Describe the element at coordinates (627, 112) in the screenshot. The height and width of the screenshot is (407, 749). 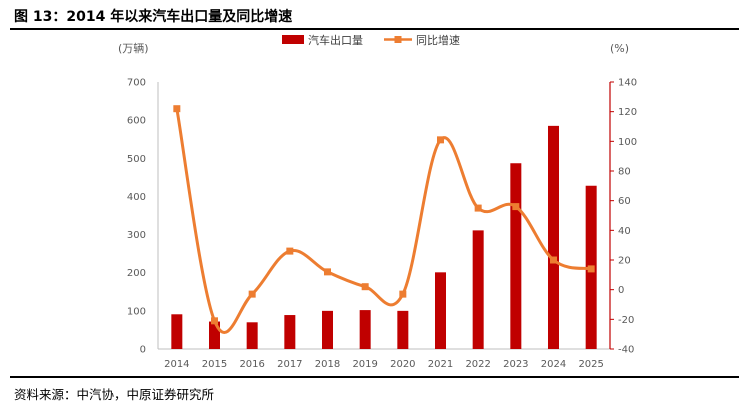
I see `right-tick-label: 120` at that location.